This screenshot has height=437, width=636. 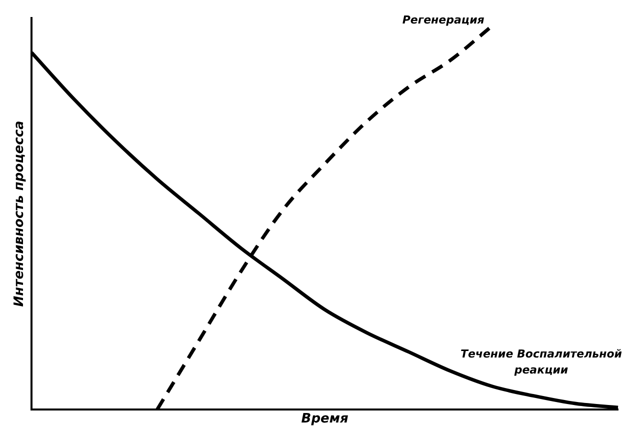 I want to click on series-label: Течение Воспалительной реакции, so click(x=541, y=361).